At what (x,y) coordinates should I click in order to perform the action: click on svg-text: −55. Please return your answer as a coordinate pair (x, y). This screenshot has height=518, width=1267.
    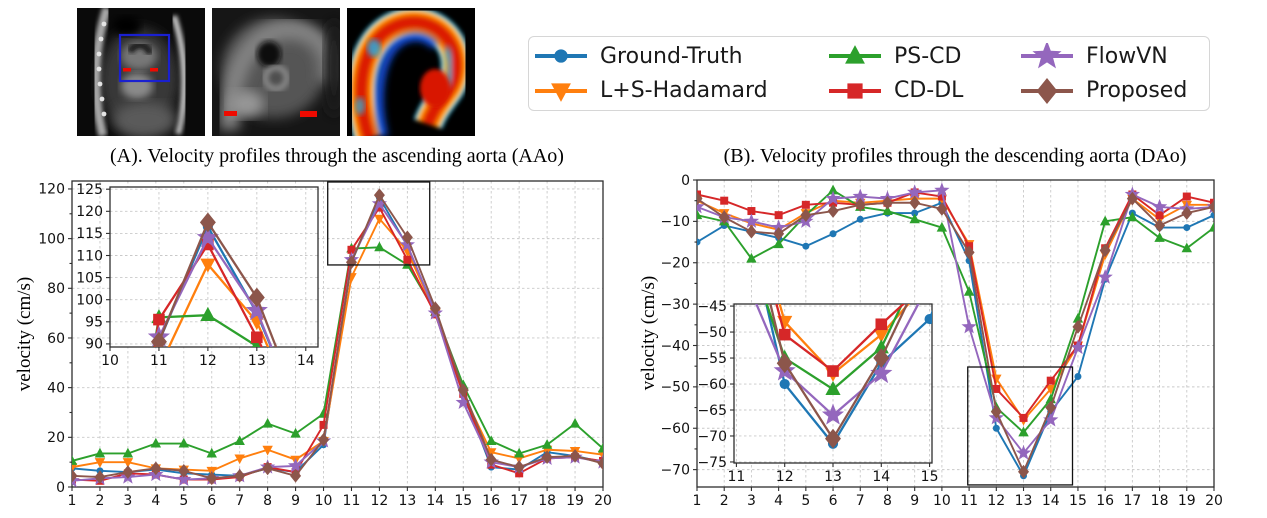
    Looking at the image, I should click on (712, 359).